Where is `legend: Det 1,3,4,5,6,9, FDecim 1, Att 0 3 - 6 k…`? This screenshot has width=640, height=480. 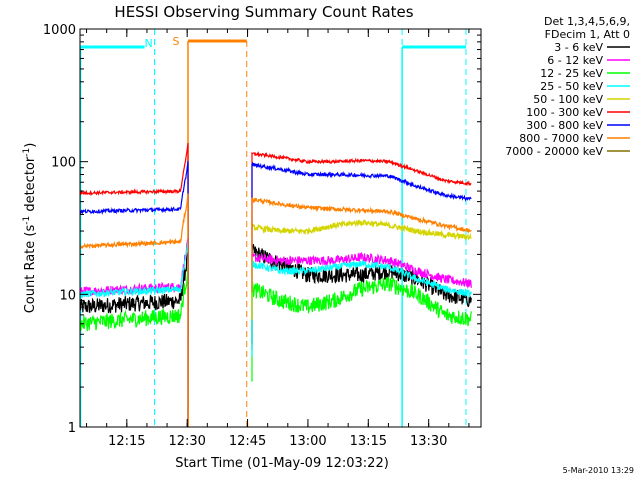 legend: Det 1,3,4,5,6,9, FDecim 1, Att 0 3 - 6 k… is located at coordinates (567, 86).